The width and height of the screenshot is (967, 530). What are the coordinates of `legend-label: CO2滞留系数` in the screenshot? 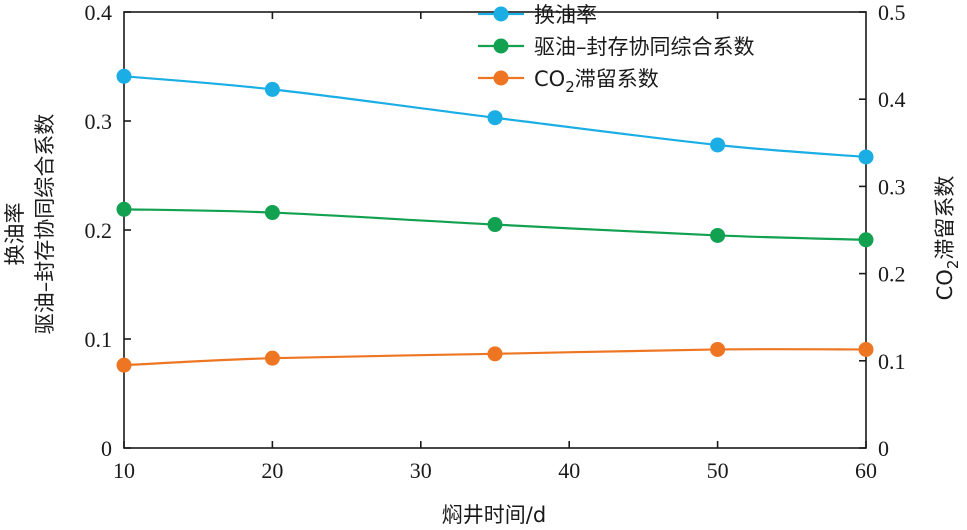 It's located at (596, 81).